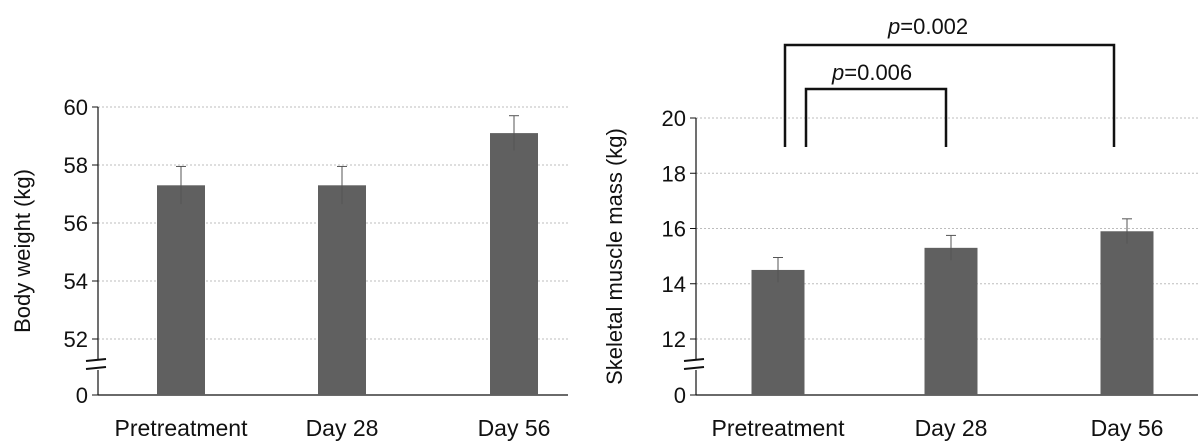 The image size is (1203, 441). What do you see at coordinates (674, 173) in the screenshot?
I see `y-tick-label: 18` at bounding box center [674, 173].